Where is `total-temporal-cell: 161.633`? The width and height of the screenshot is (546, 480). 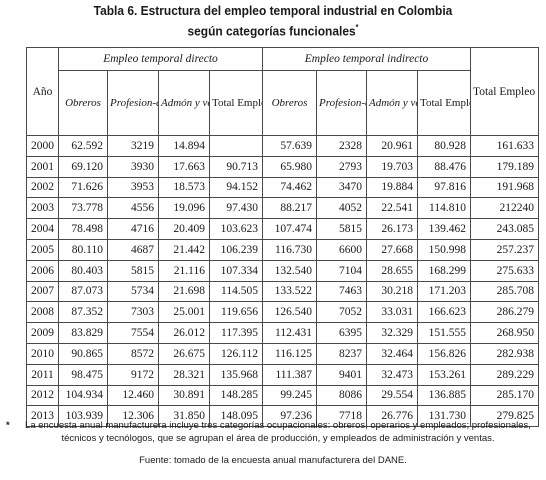 total-temporal-cell: 161.633 is located at coordinates (504, 146).